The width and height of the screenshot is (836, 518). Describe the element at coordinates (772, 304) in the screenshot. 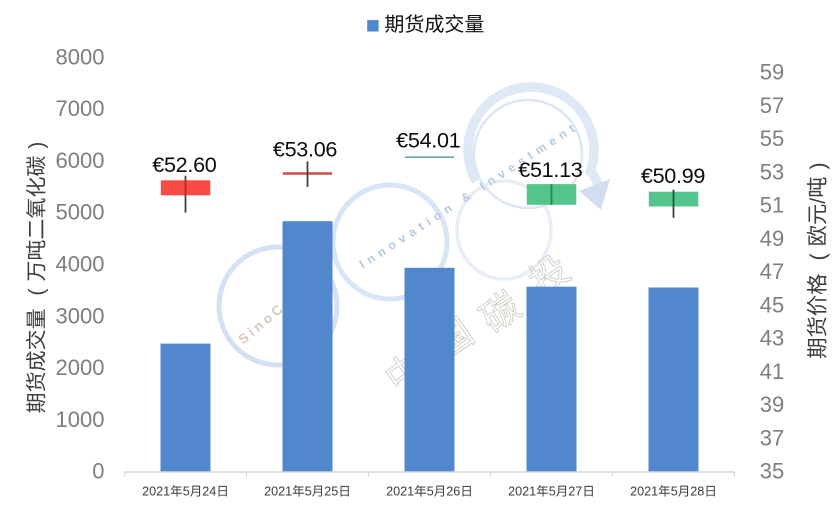

I see `svg-text: 45` at that location.